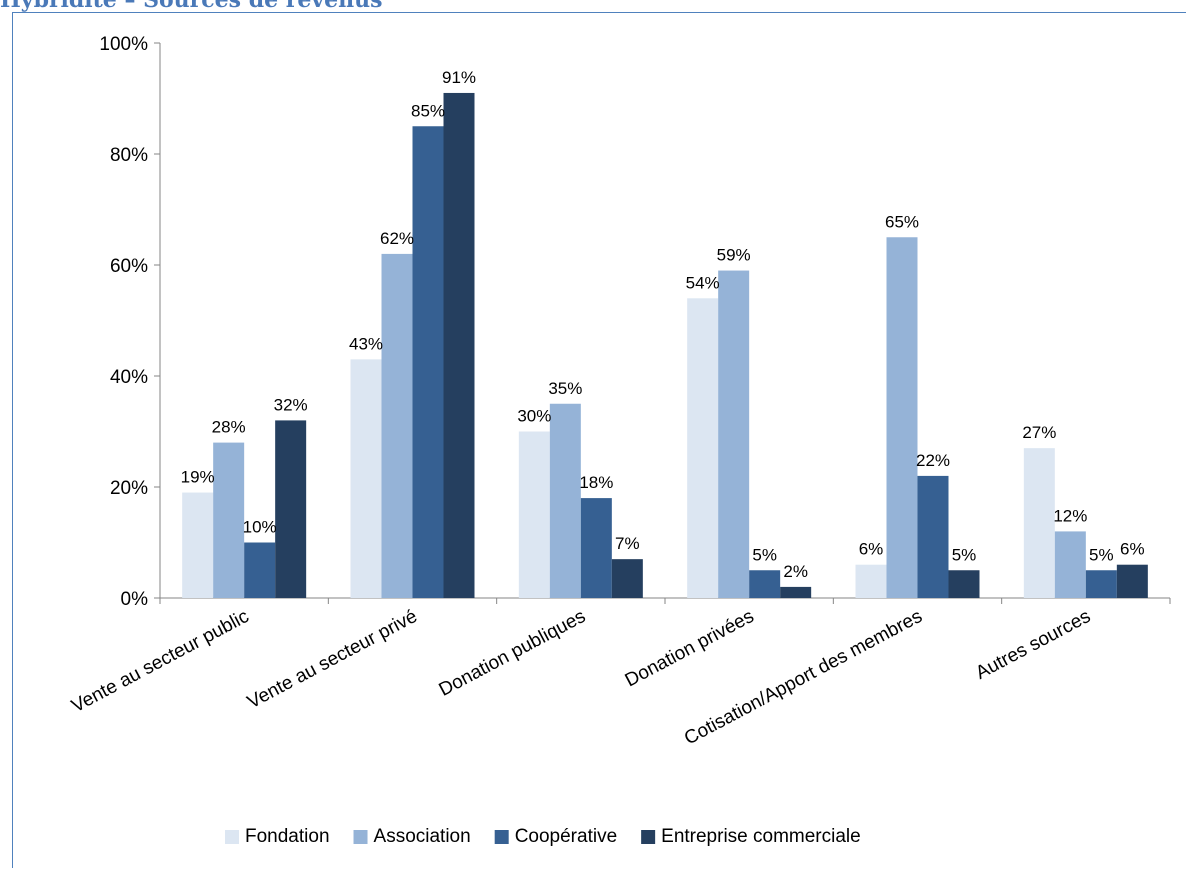 Image resolution: width=1188 pixels, height=870 pixels. I want to click on category-label: Vente au secteur public, so click(160, 661).